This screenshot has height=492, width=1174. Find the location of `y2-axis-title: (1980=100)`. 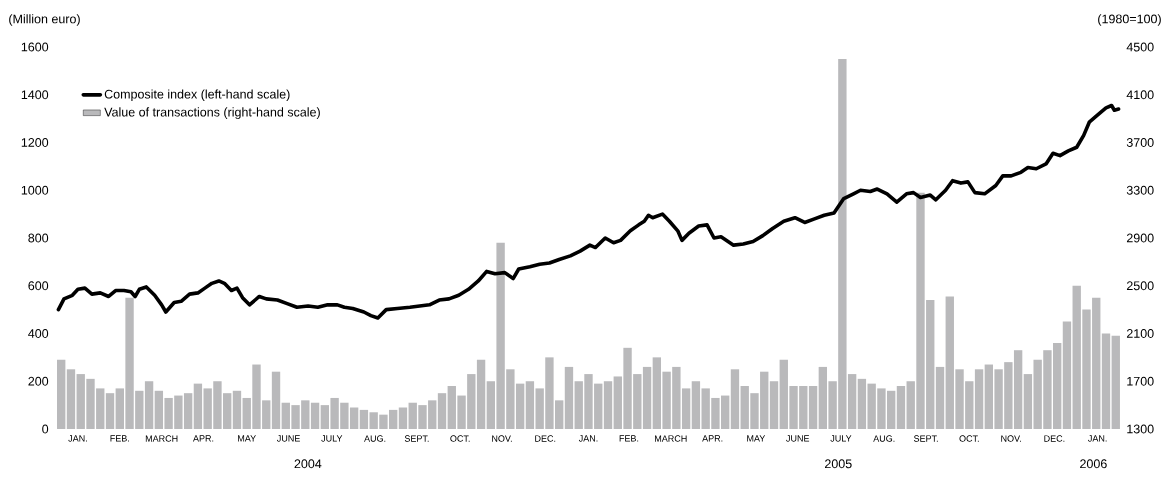

y2-axis-title: (1980=100) is located at coordinates (1129, 20).